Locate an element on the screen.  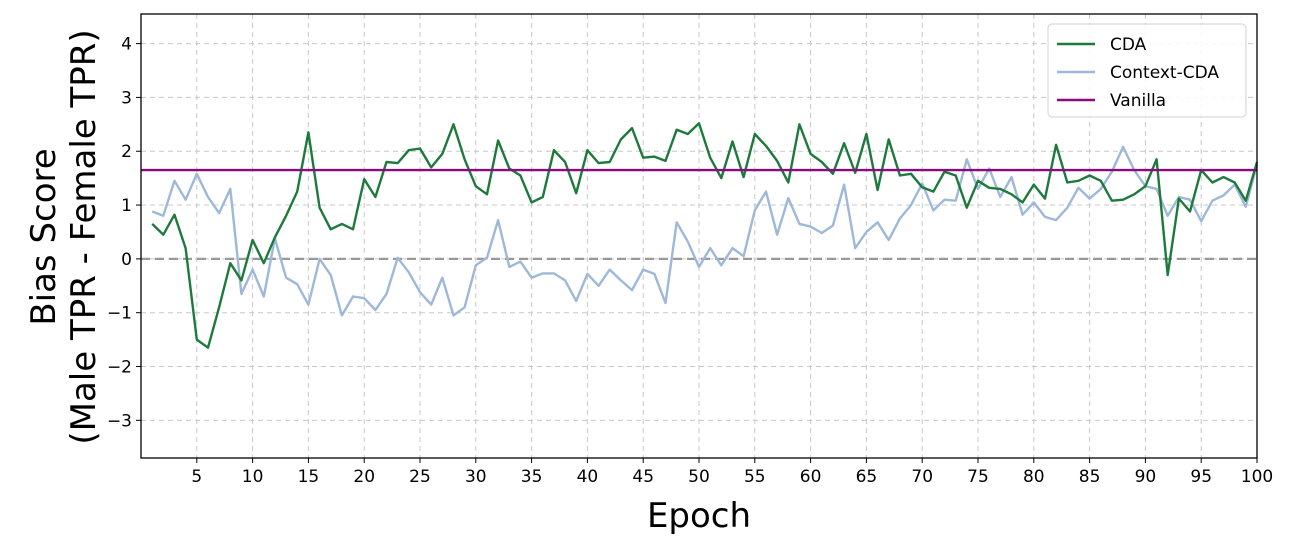
legend-label-cda: CDA is located at coordinates (1128, 45).